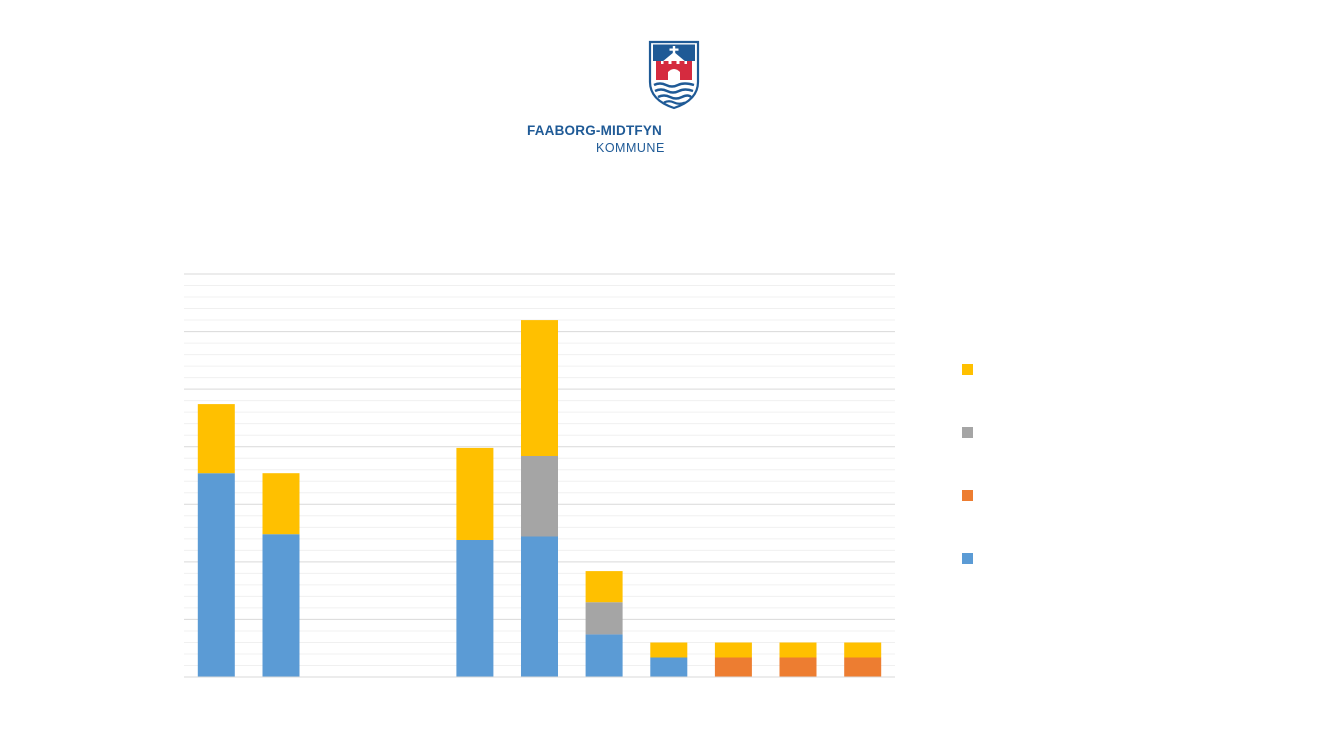  Describe the element at coordinates (674, 75) in the screenshot. I see `coat-of-arms-icon` at that location.